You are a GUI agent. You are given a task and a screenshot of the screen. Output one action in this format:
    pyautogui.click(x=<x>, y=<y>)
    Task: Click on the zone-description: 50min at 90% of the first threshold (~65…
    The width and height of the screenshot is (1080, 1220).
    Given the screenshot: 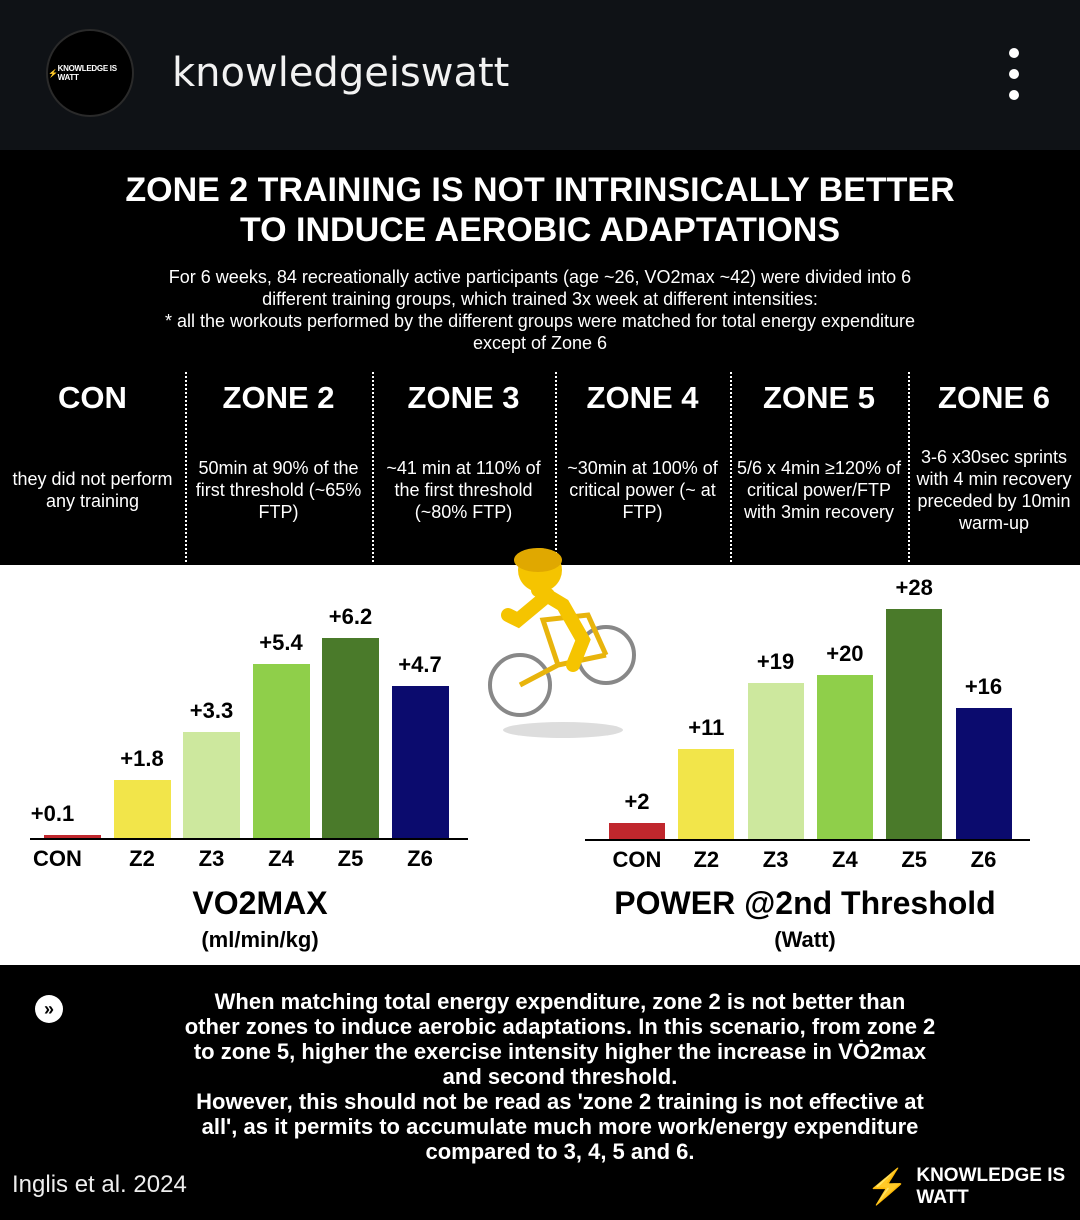 What is the action you would take?
    pyautogui.click(x=278, y=490)
    